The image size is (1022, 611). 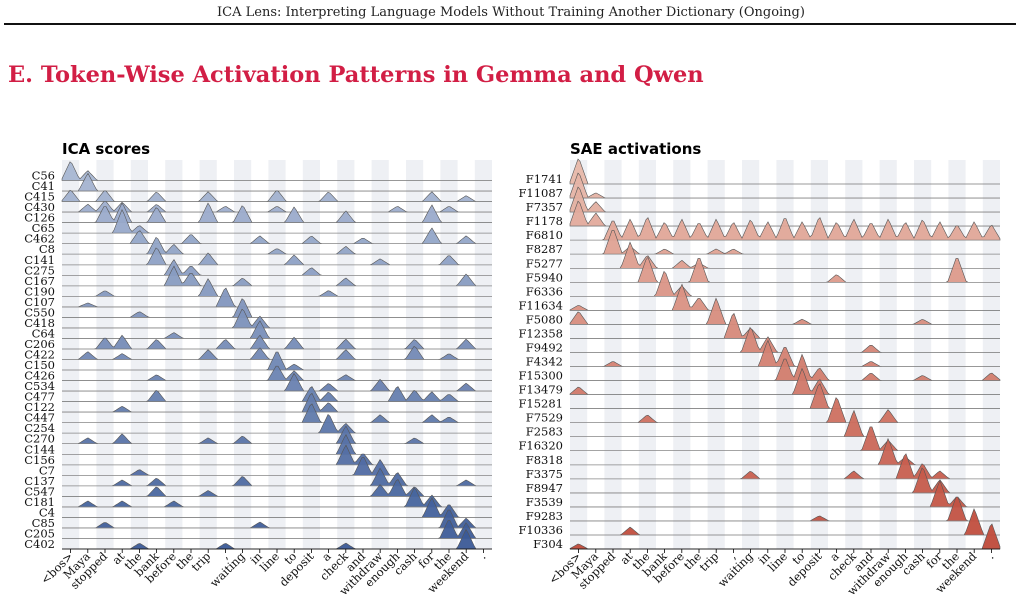 What do you see at coordinates (43, 186) in the screenshot?
I see `ica-row-label: C41` at bounding box center [43, 186].